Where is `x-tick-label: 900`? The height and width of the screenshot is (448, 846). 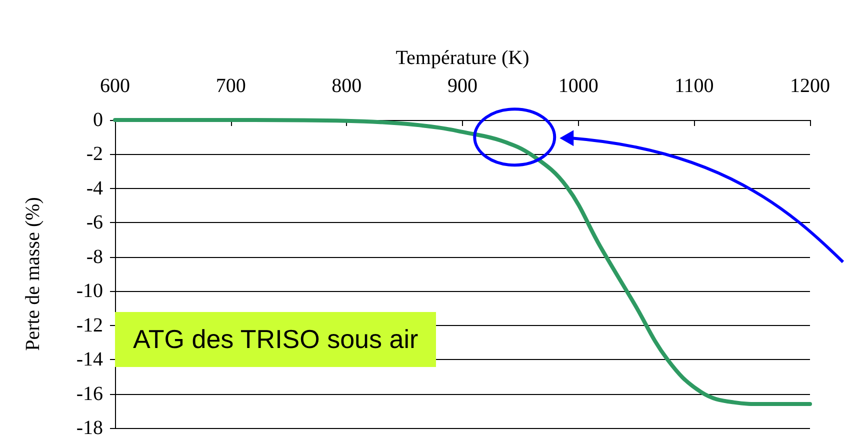 x-tick-label: 900 is located at coordinates (463, 86).